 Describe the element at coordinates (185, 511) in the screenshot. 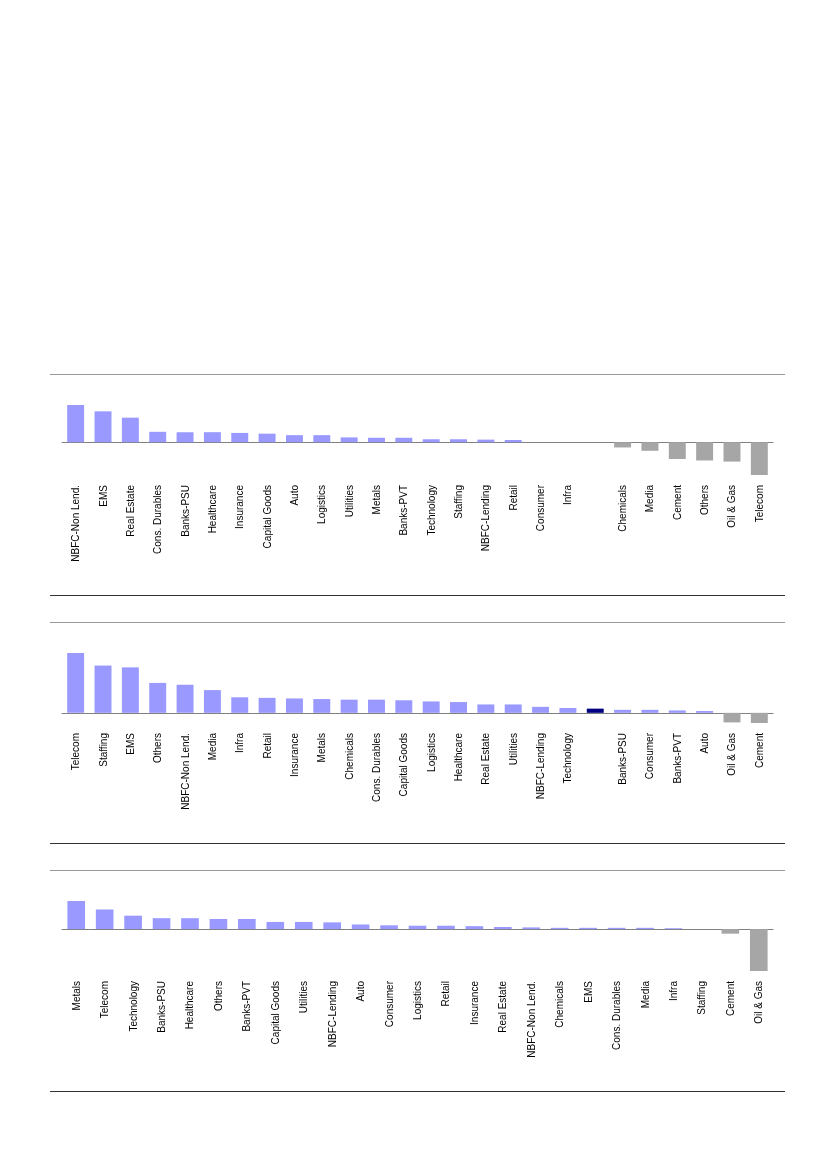

I see `x-tick-label: Banks-PSU` at that location.